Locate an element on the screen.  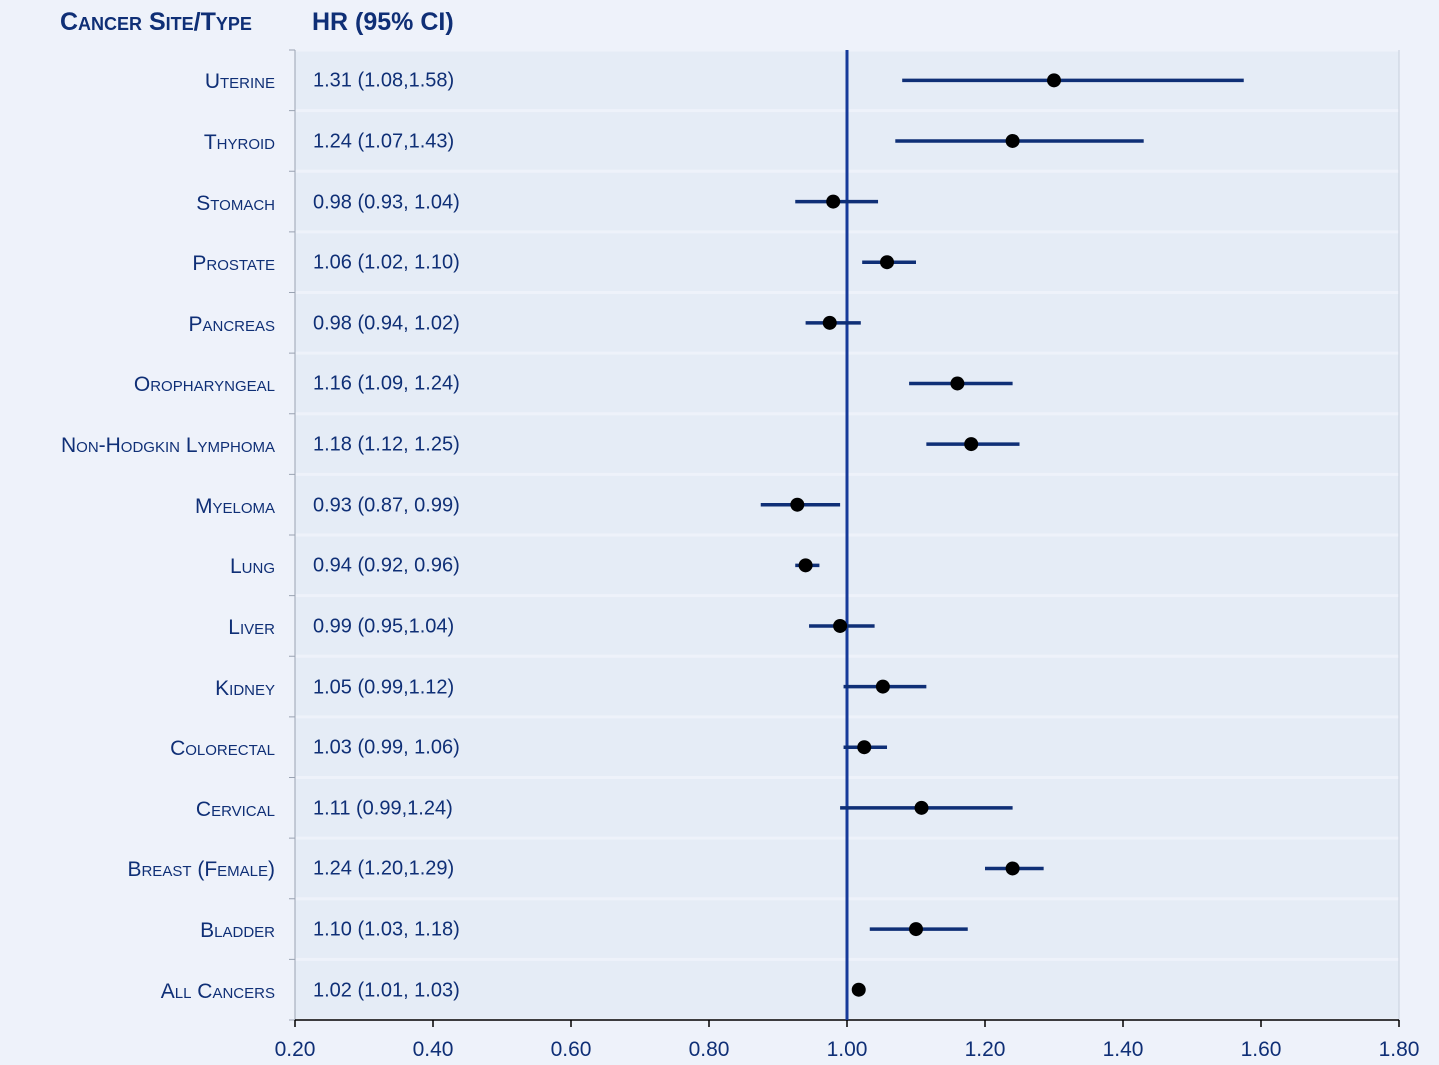
cancer-site-label: Colorectal is located at coordinates (222, 749).